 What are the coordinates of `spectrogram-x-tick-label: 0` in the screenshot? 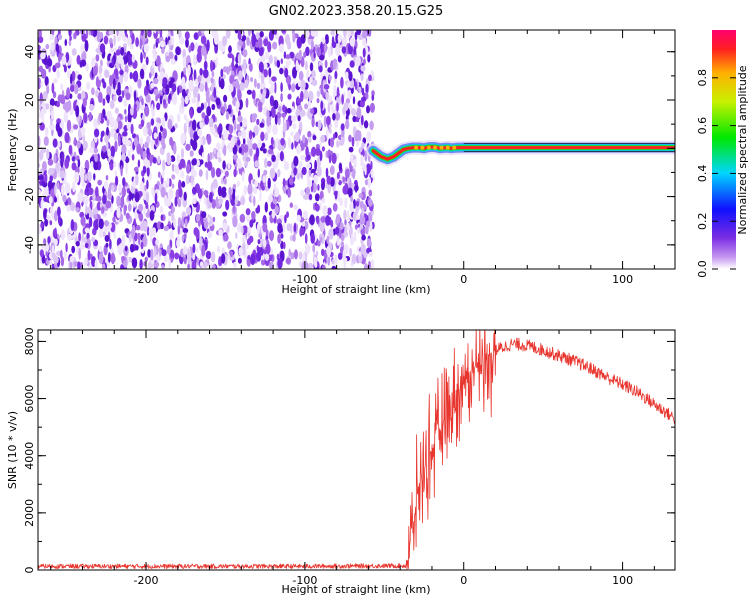 It's located at (463, 279).